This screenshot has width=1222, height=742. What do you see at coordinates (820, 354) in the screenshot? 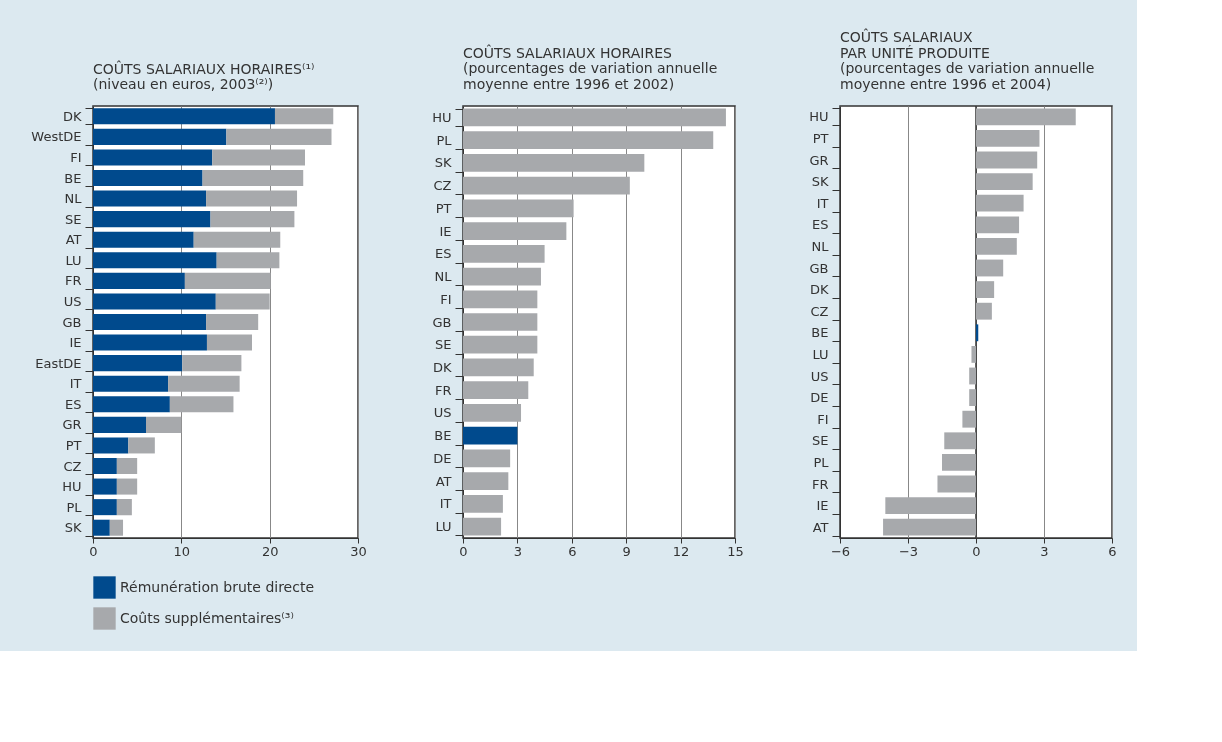
I see `y-tick-label: LU` at bounding box center [820, 354].